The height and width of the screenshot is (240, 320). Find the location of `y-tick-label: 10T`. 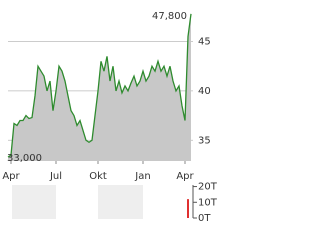

y-tick-label: 10T is located at coordinates (208, 202).